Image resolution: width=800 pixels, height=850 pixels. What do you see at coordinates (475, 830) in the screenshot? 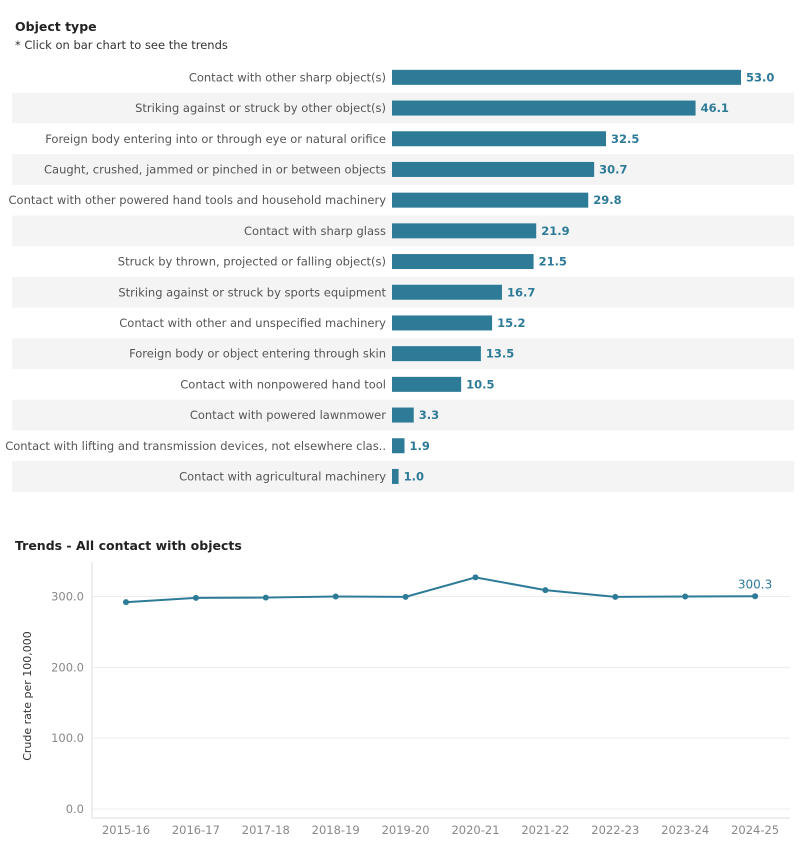
I see `x-tick-label: 2020-21` at bounding box center [475, 830].